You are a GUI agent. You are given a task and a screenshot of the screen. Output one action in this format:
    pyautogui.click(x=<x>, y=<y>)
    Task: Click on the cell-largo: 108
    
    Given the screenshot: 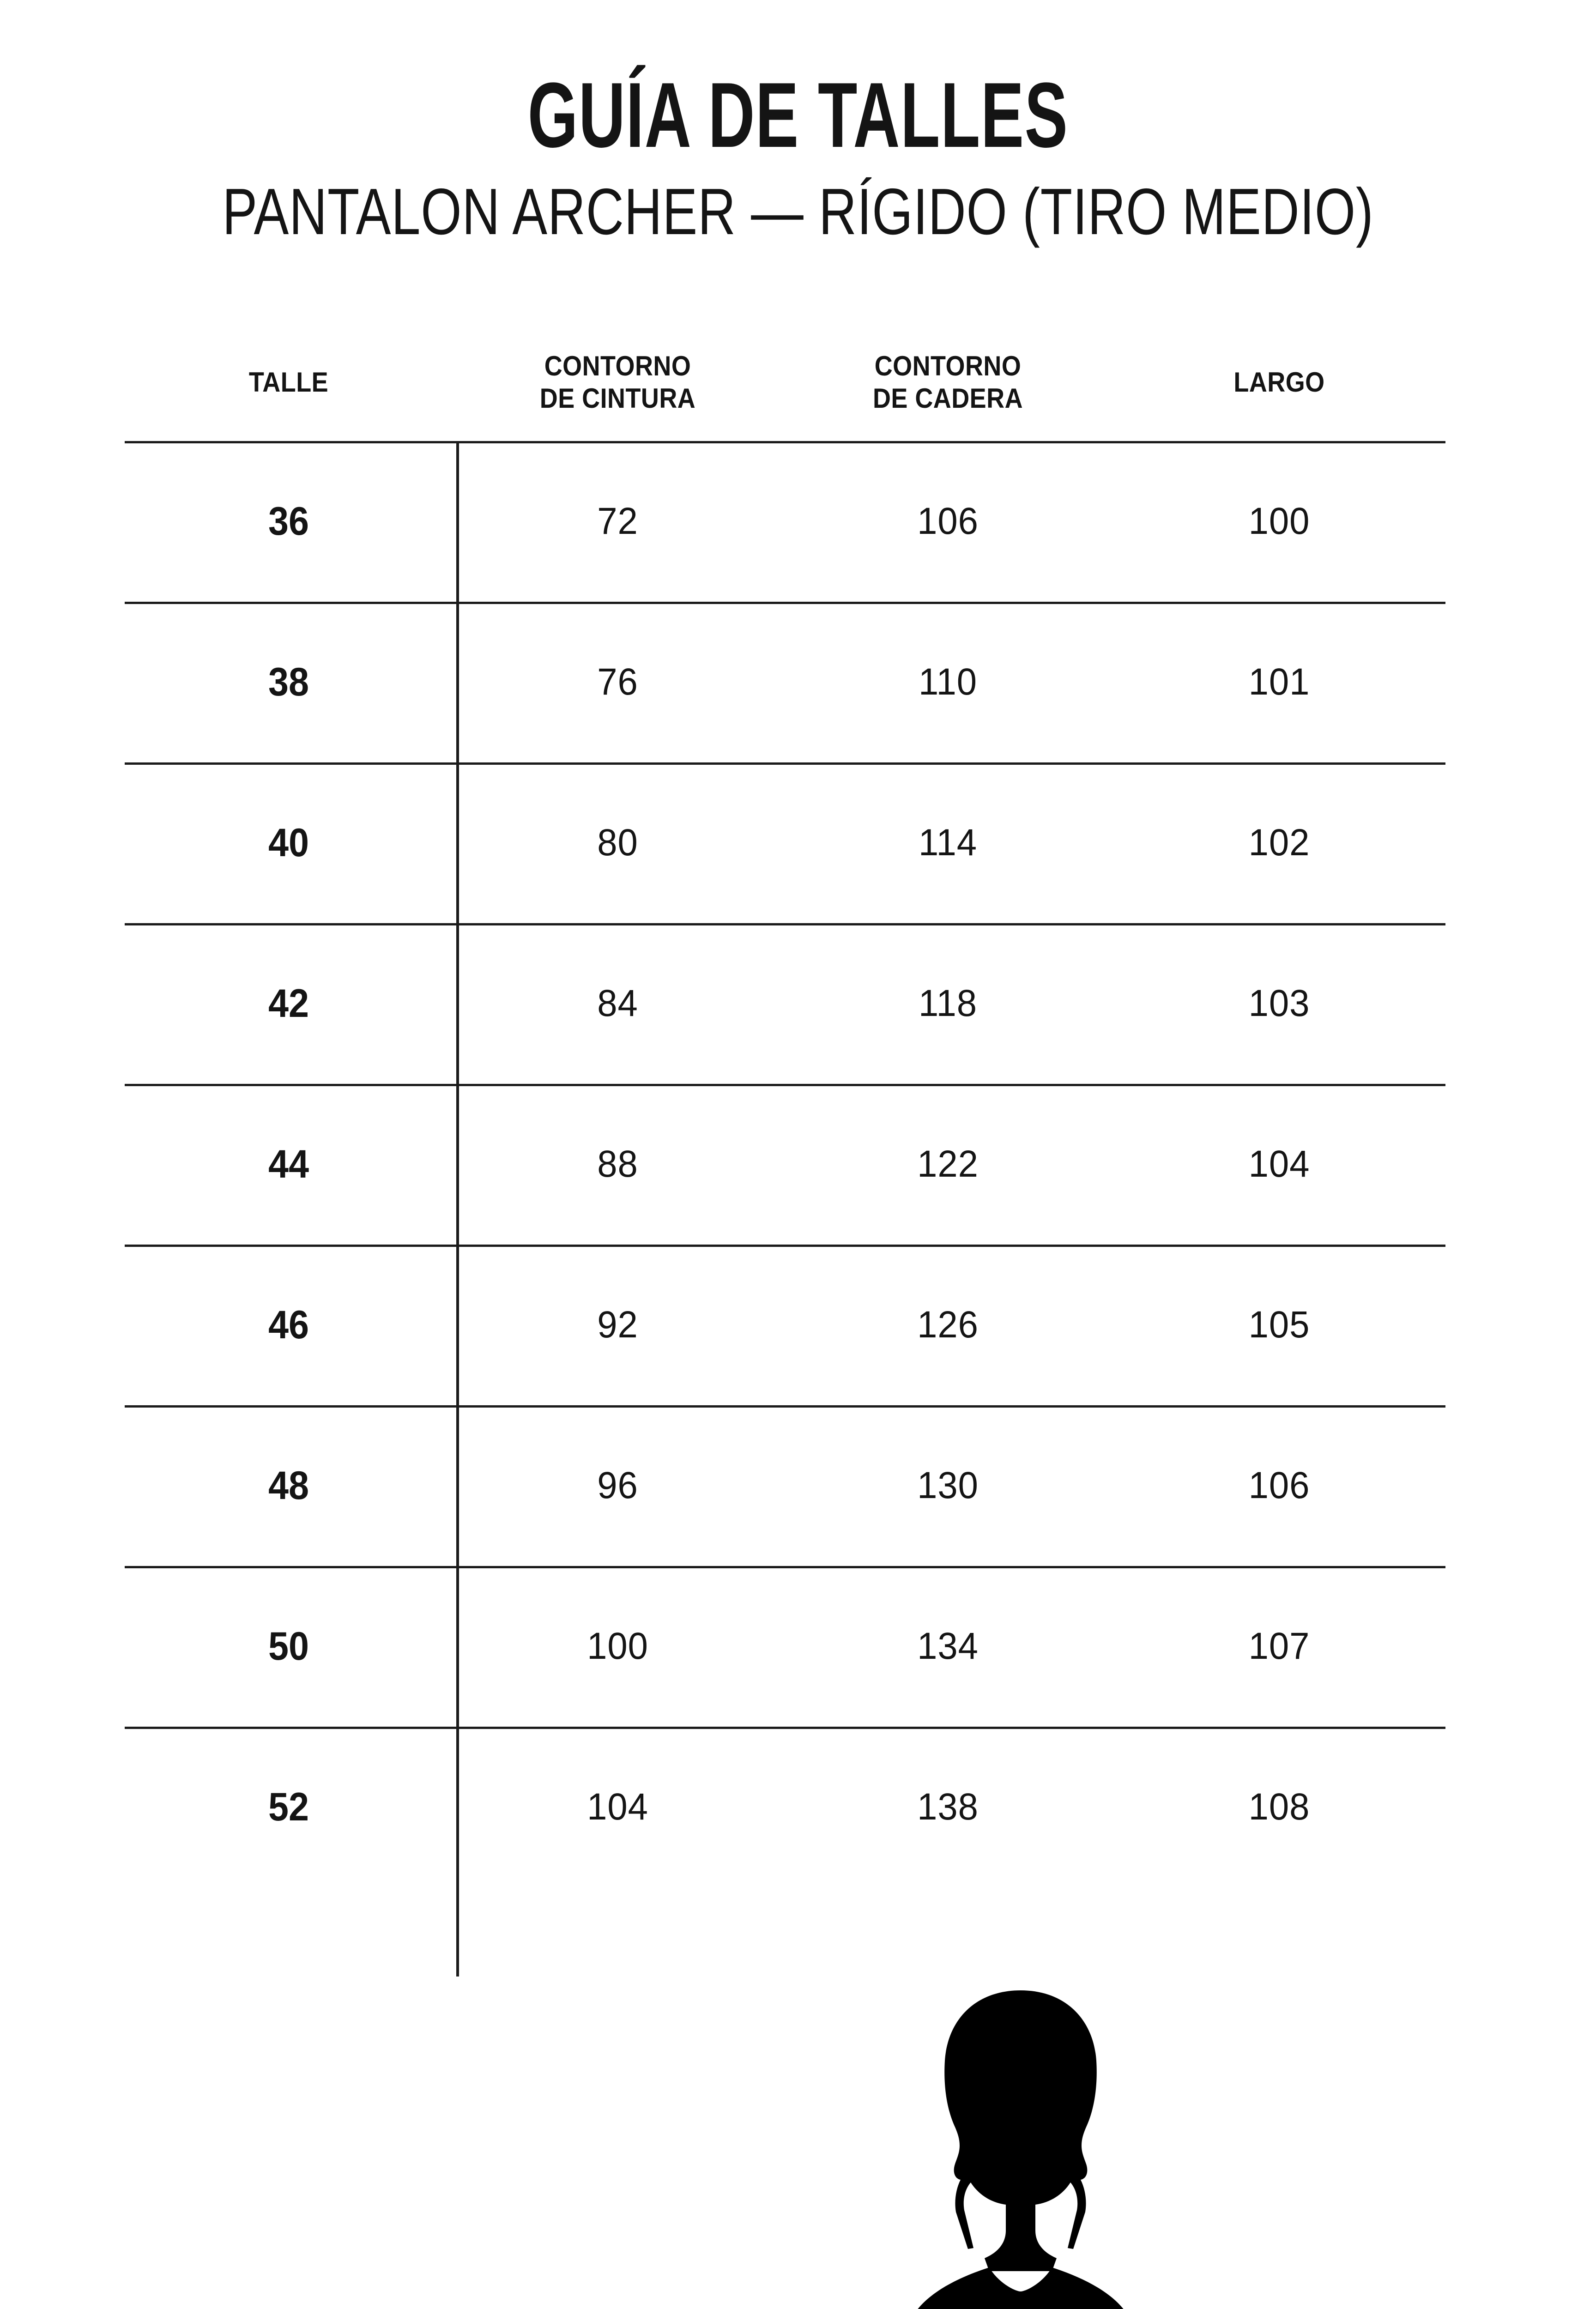 What is the action you would take?
    pyautogui.click(x=1279, y=1807)
    